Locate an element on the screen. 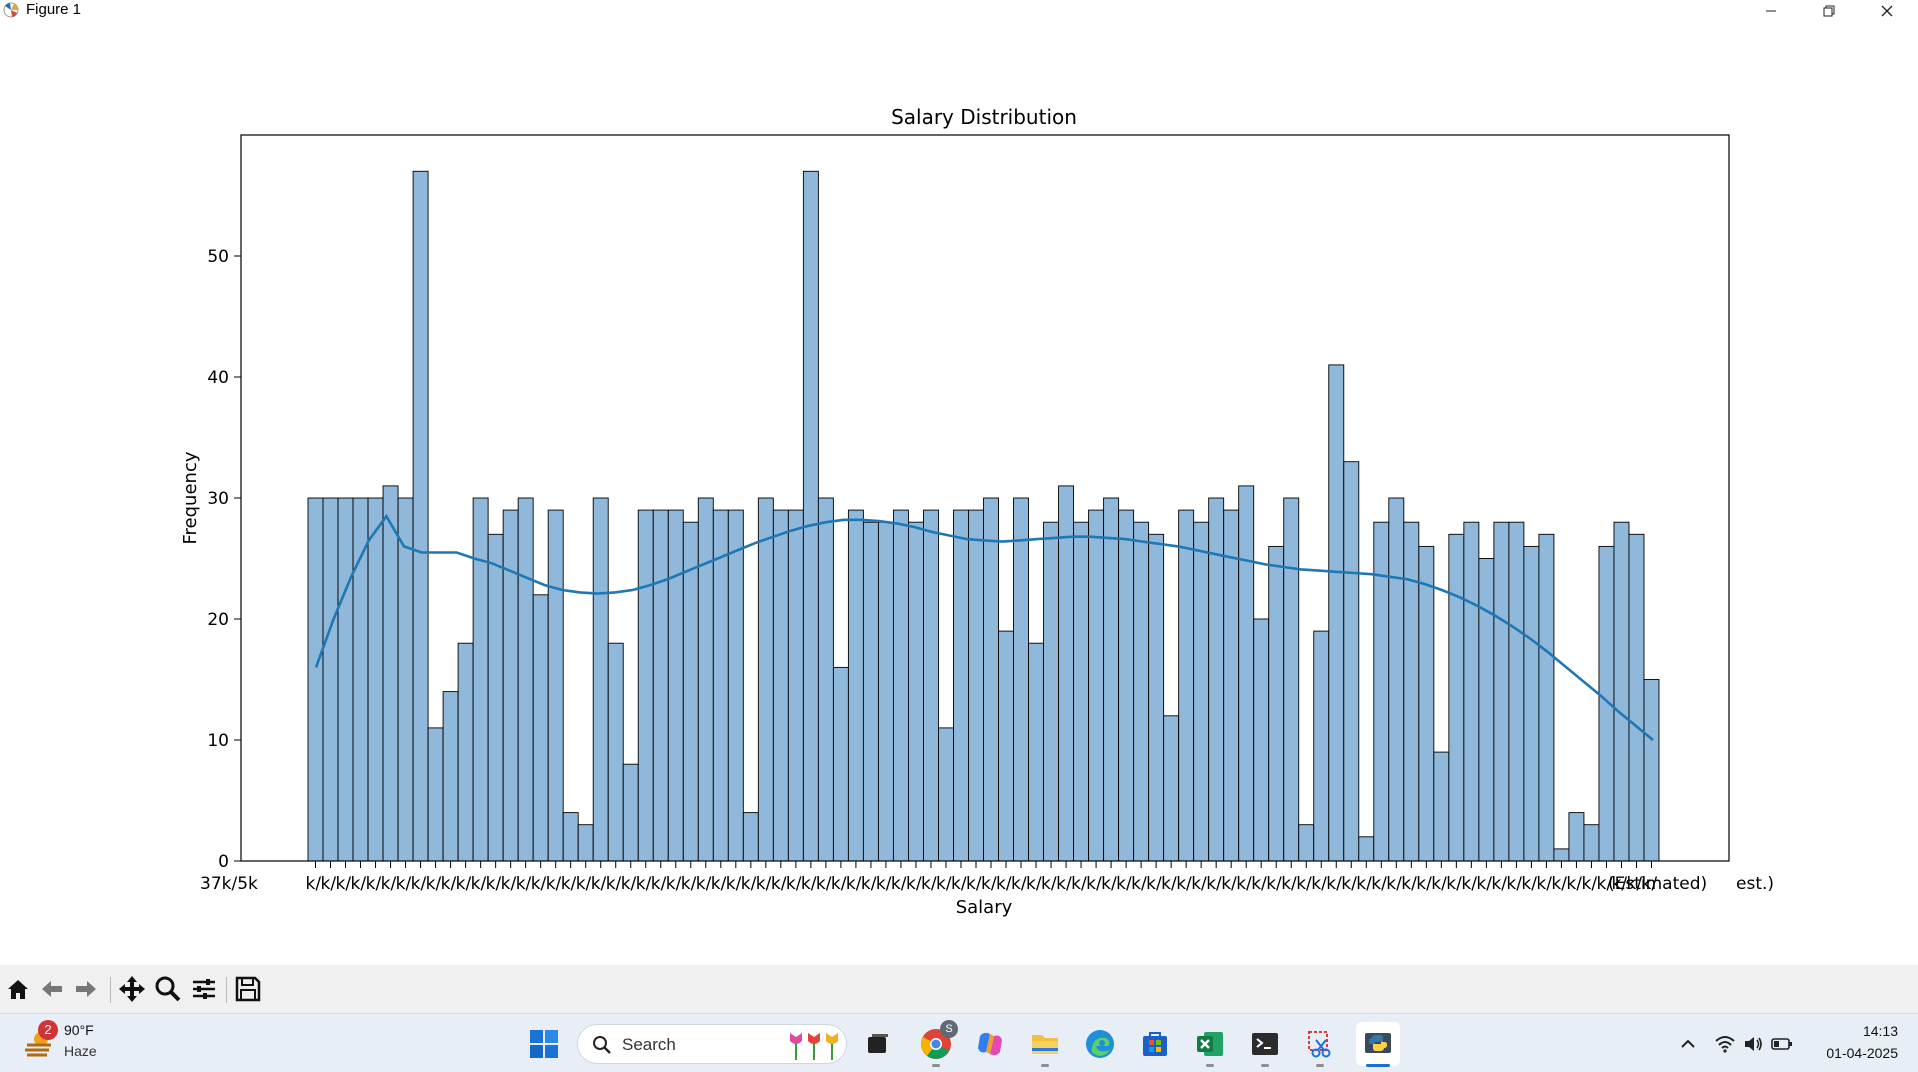  zoom-icon is located at coordinates (168, 989).